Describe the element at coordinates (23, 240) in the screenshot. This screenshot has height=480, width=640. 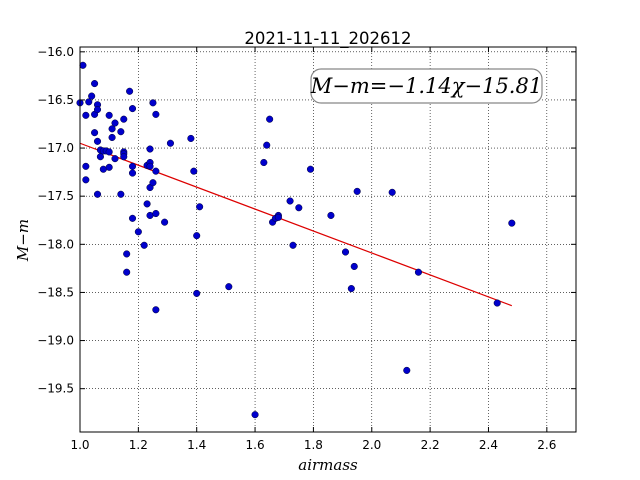
I see `y-axis-label: M−m` at that location.